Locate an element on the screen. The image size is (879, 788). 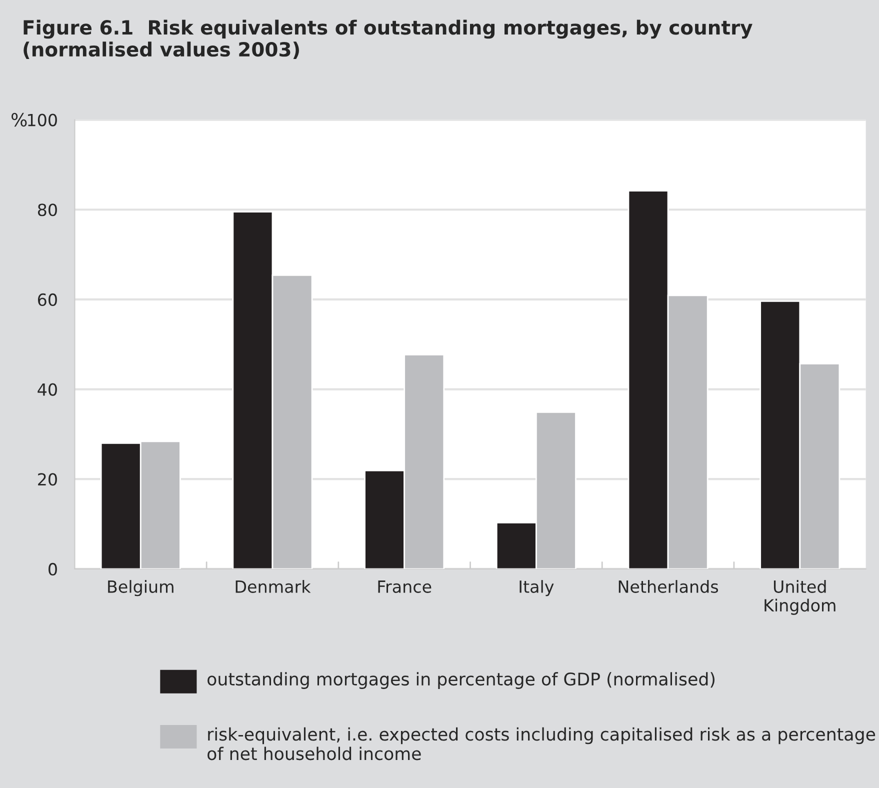
x-tick-label: Netherlands is located at coordinates (668, 586).